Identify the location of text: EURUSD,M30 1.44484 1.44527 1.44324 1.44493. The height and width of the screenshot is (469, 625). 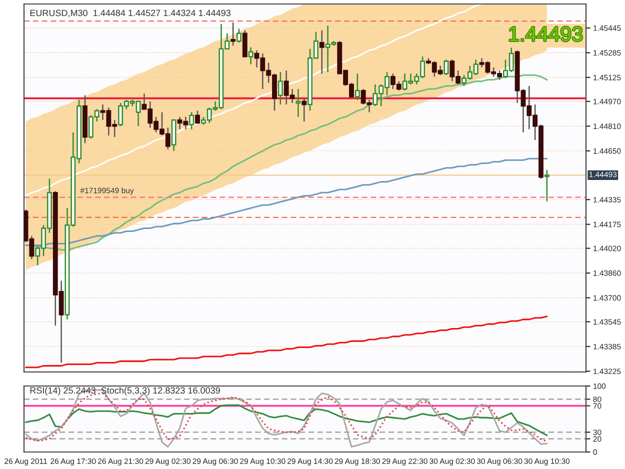
(130, 14).